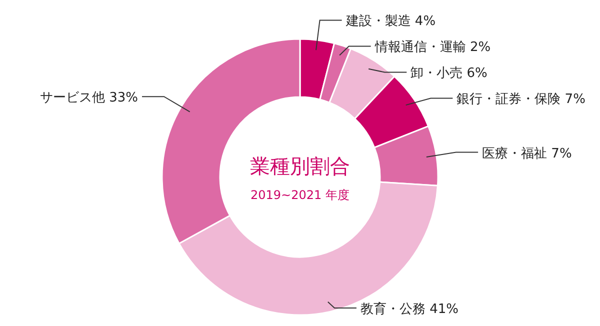 This screenshot has height=326, width=600. I want to click on text: 2019~2021 年度, so click(300, 195).